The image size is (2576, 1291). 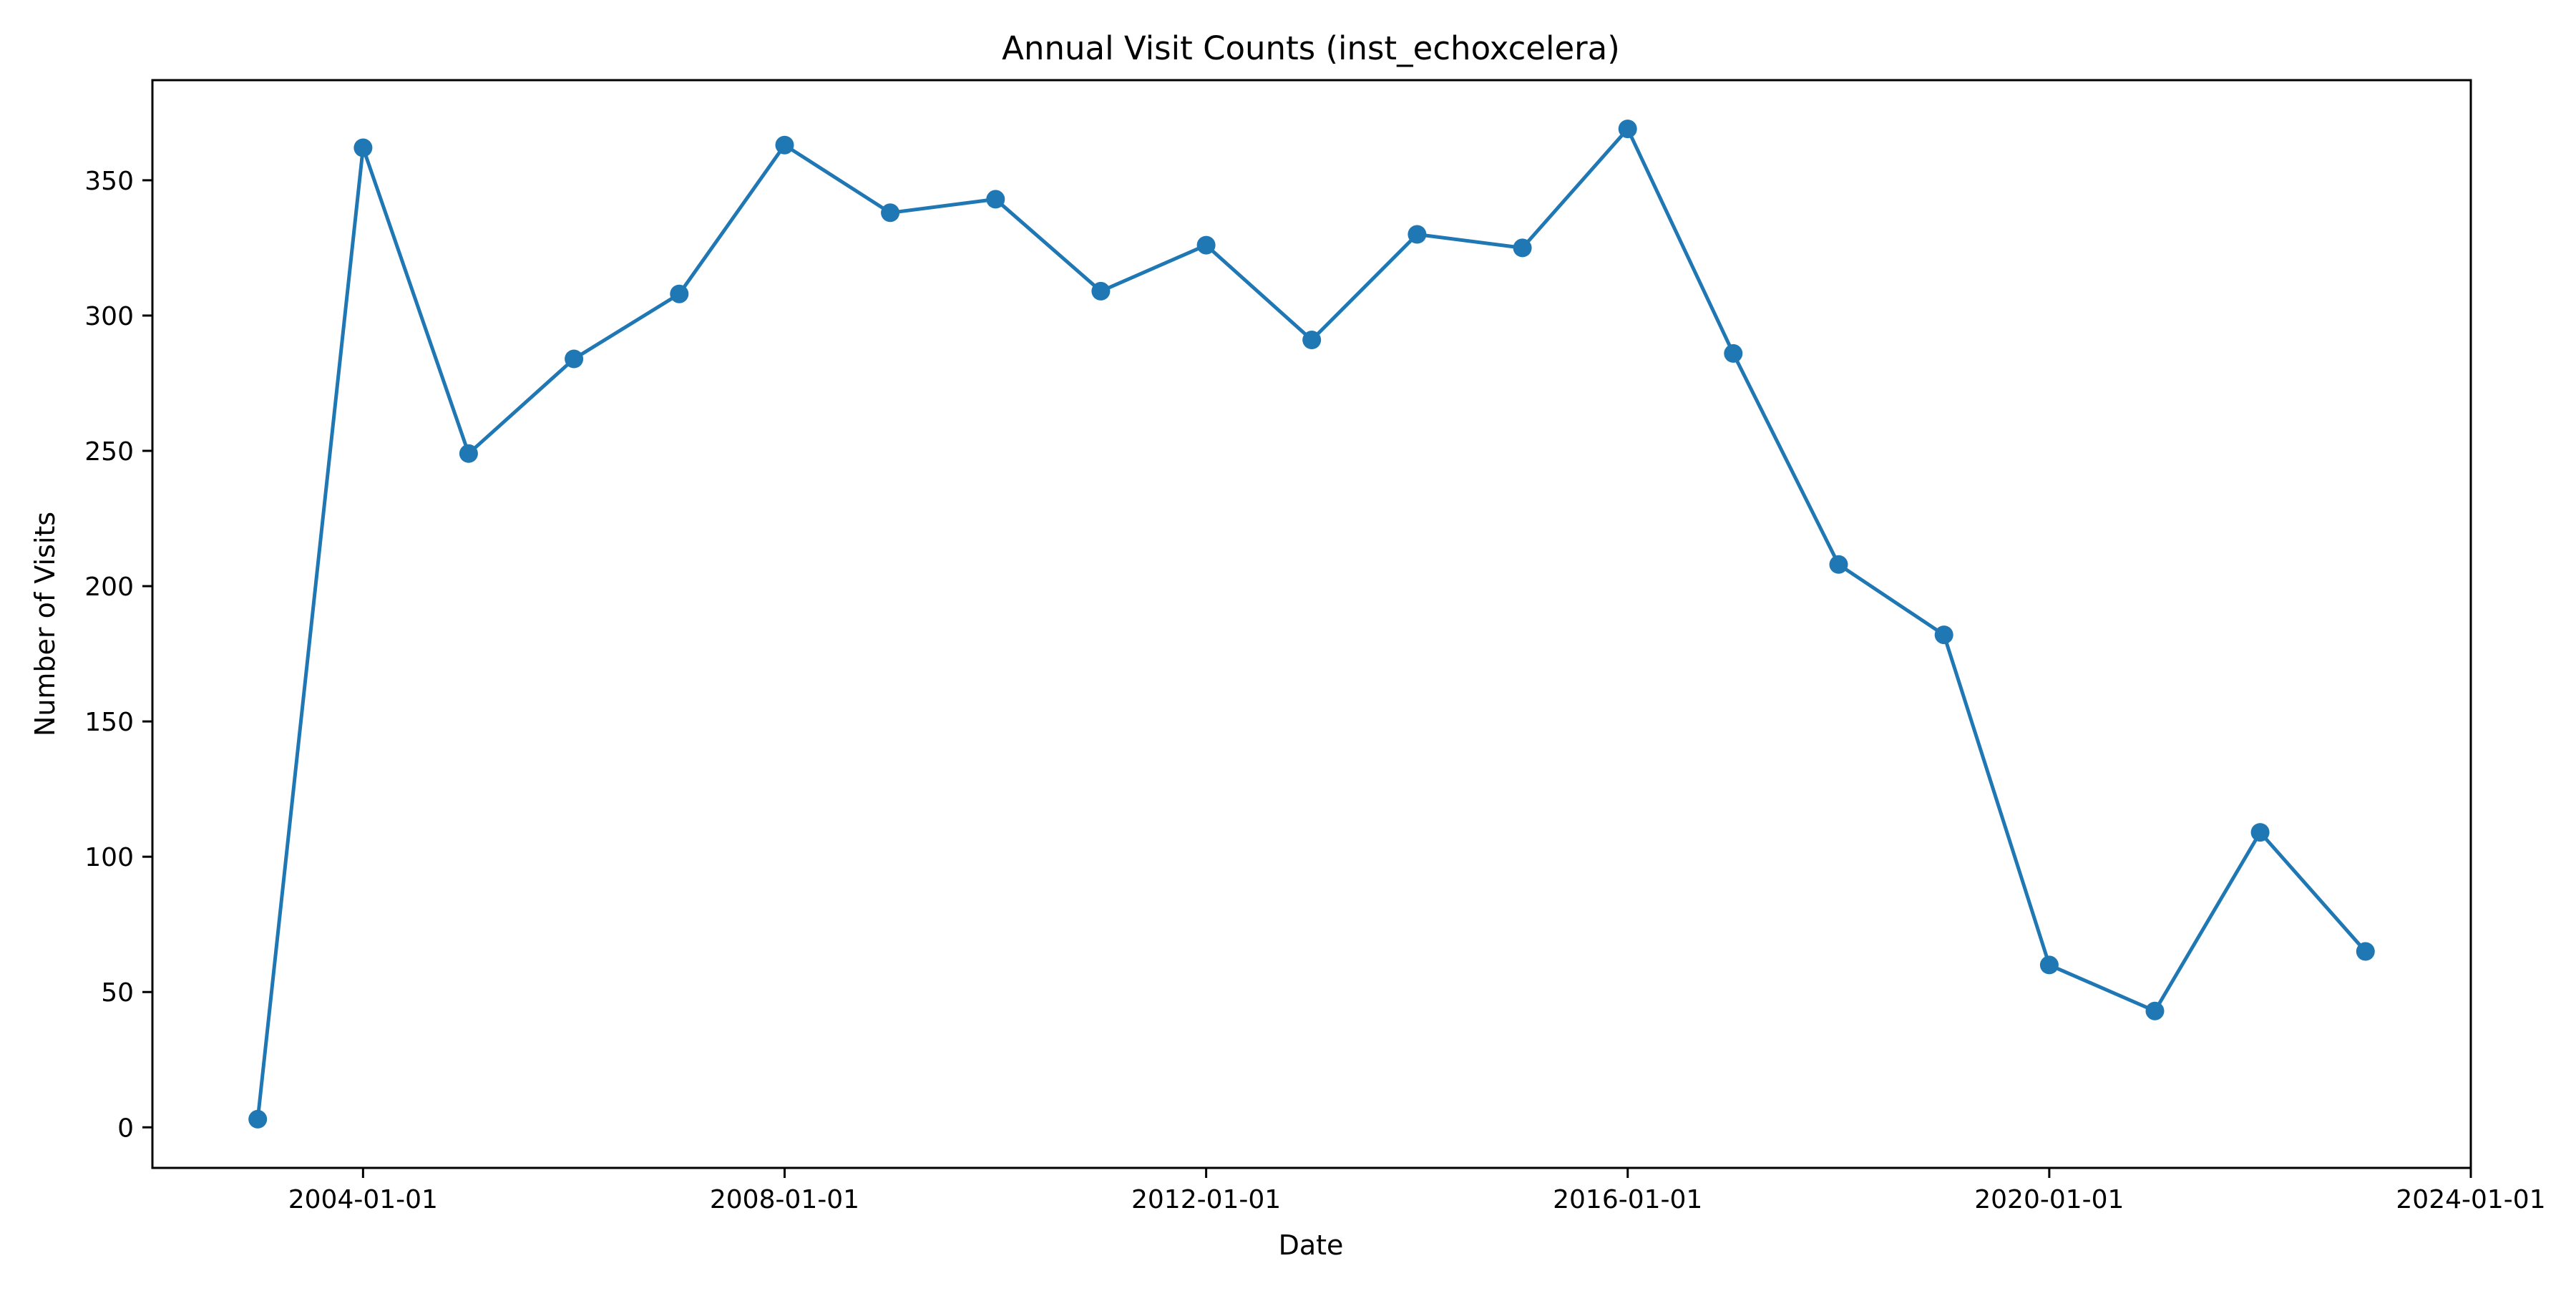 What do you see at coordinates (2470, 1199) in the screenshot?
I see `x-tick-label: 2024-01-01` at bounding box center [2470, 1199].